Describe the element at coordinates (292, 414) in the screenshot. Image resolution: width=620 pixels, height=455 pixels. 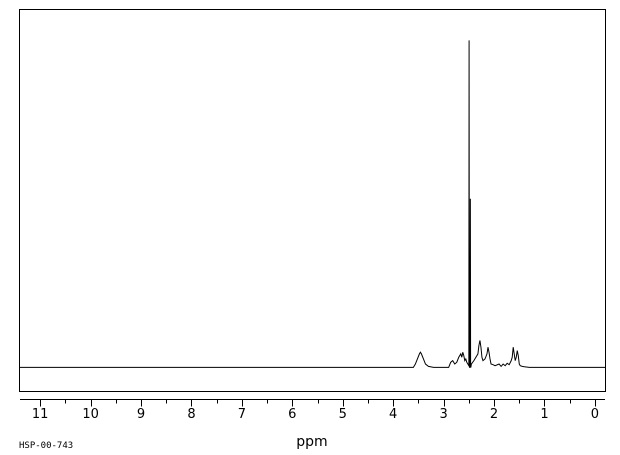
I see `x-tick-label: 6` at that location.